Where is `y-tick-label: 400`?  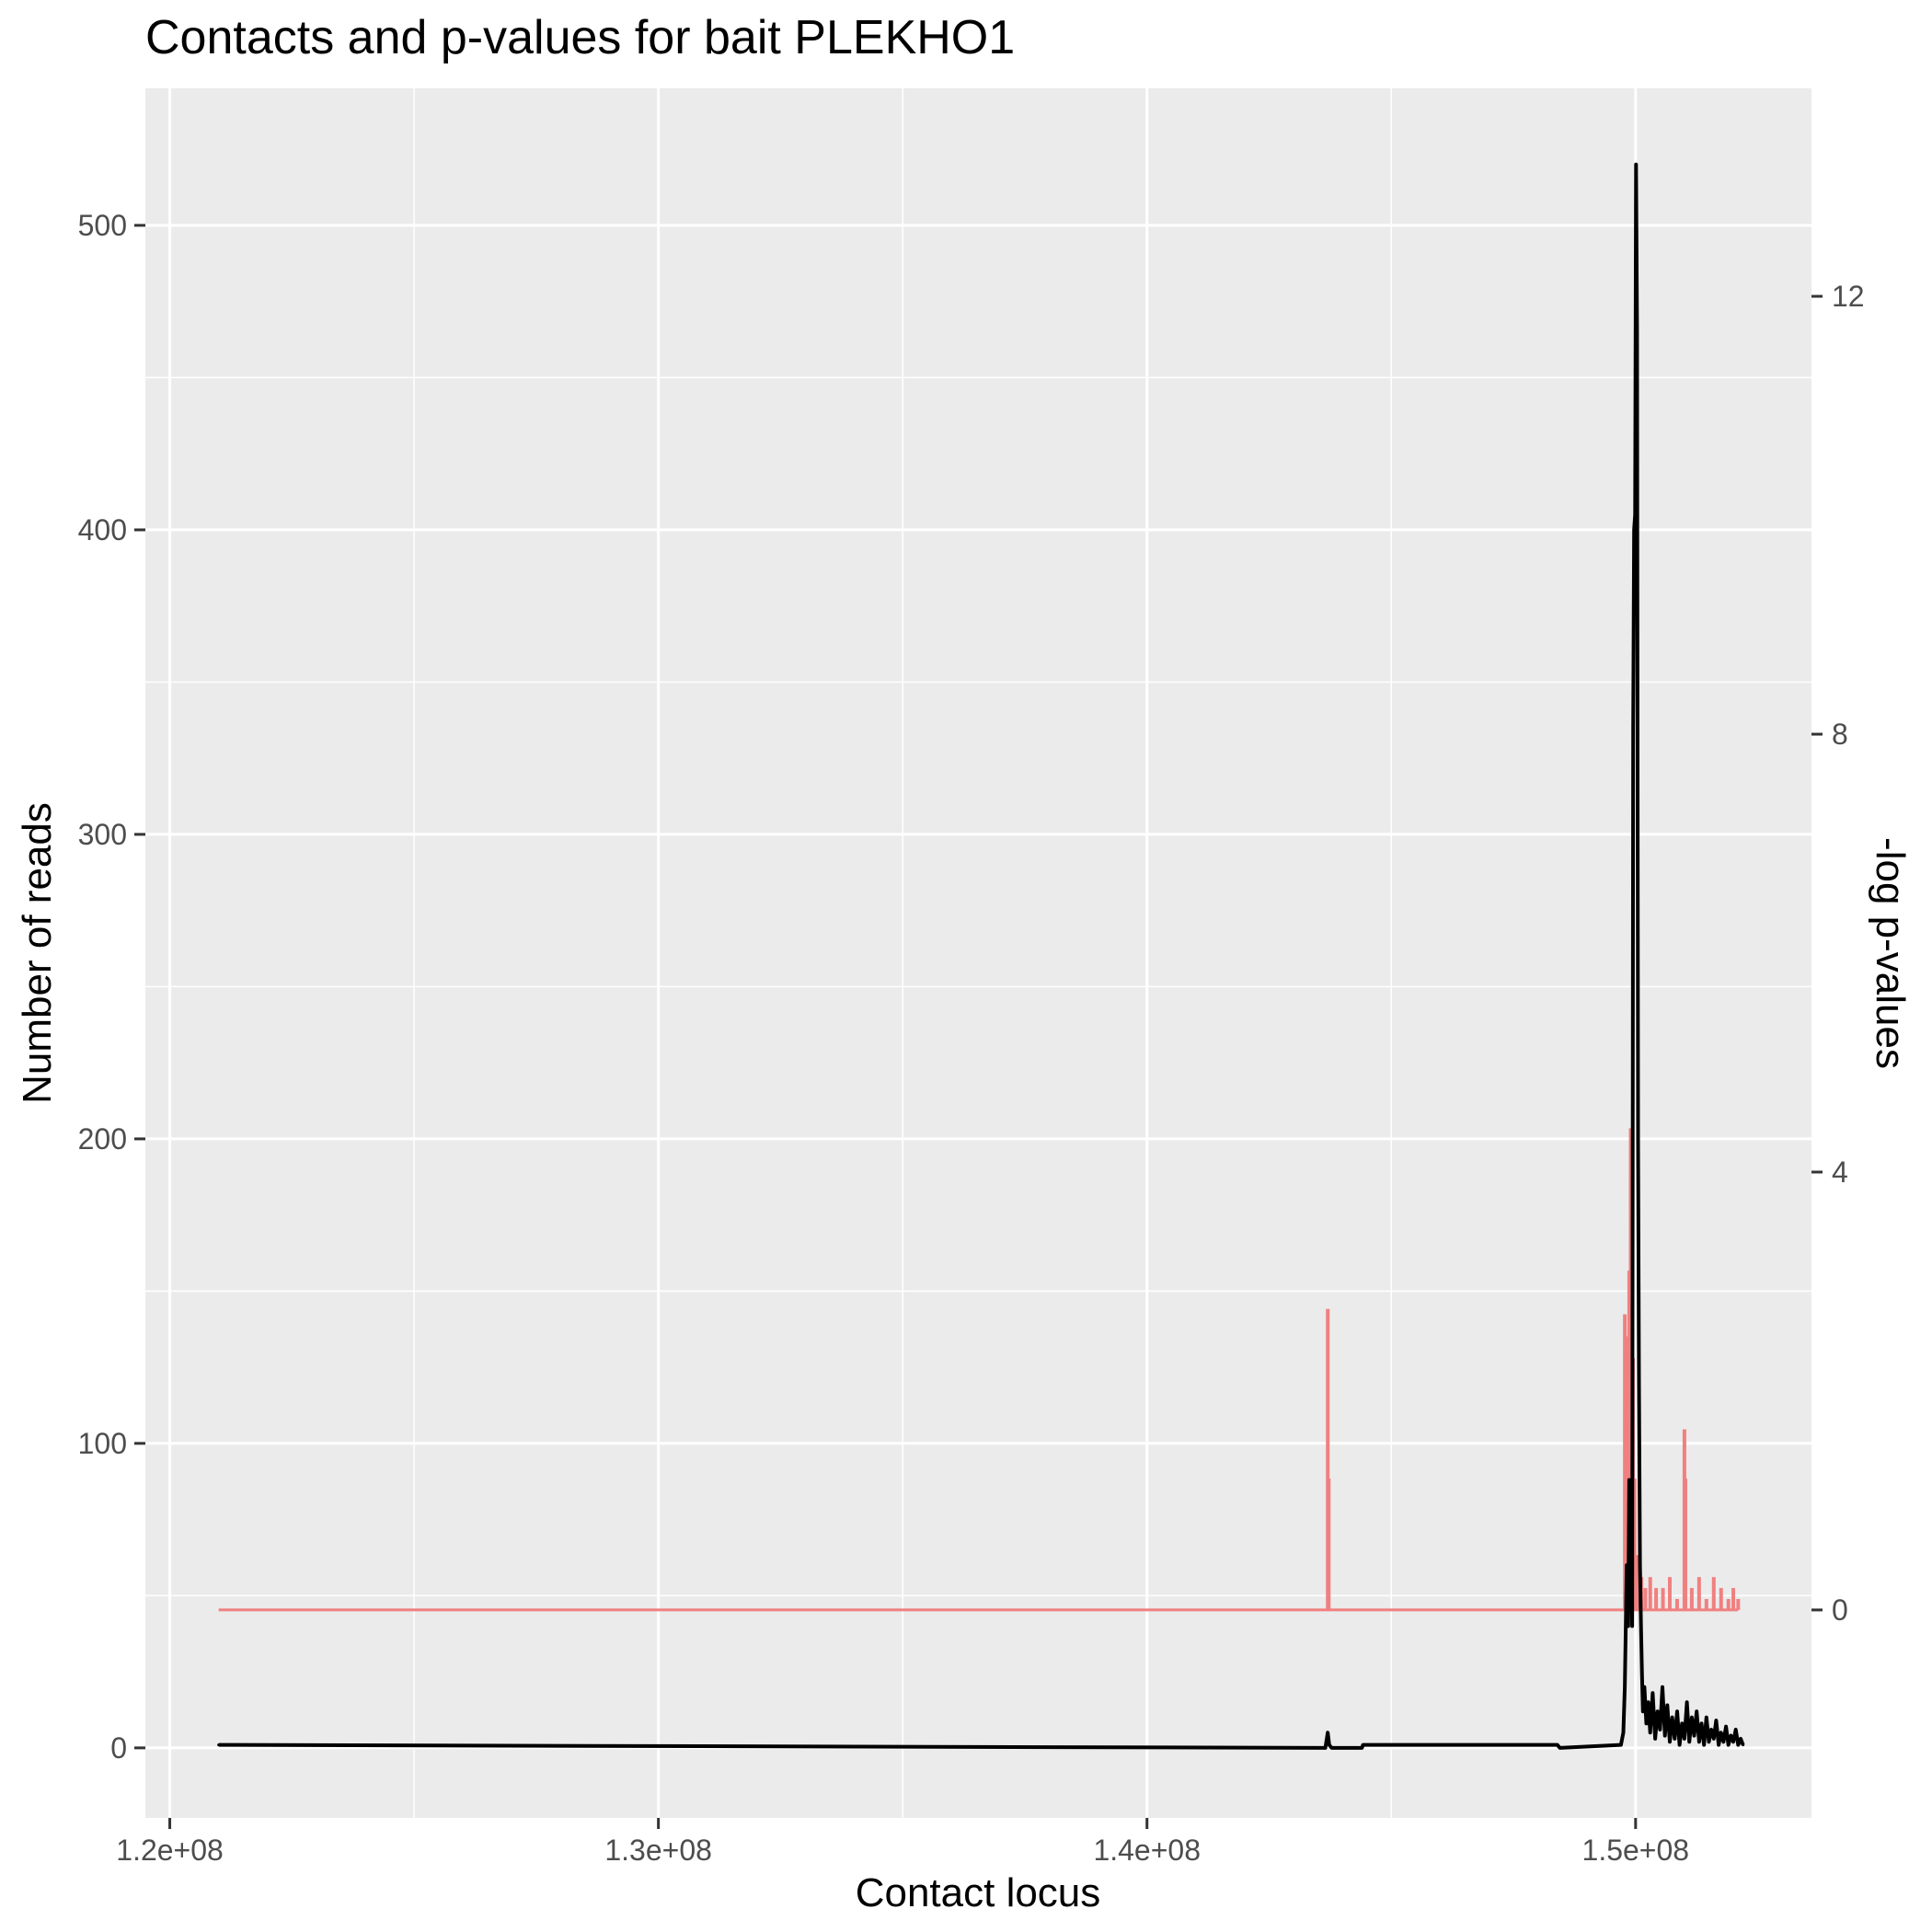 y-tick-label: 400 is located at coordinates (102, 529).